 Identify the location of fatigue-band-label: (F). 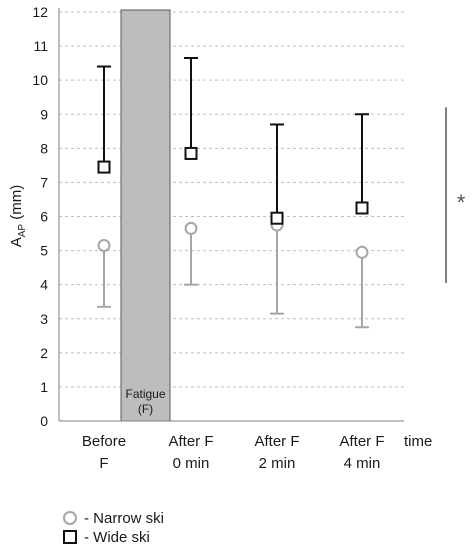
(145, 409).